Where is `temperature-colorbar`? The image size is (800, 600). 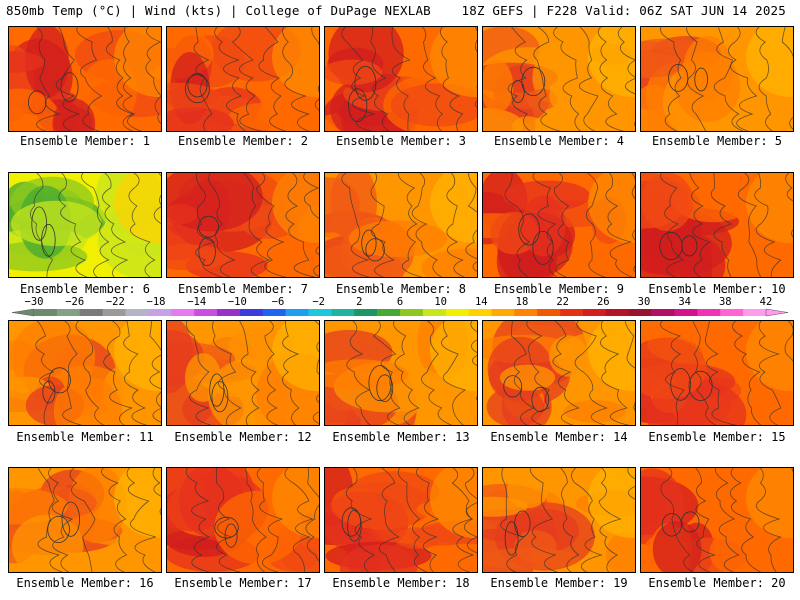 temperature-colorbar is located at coordinates (400, 312).